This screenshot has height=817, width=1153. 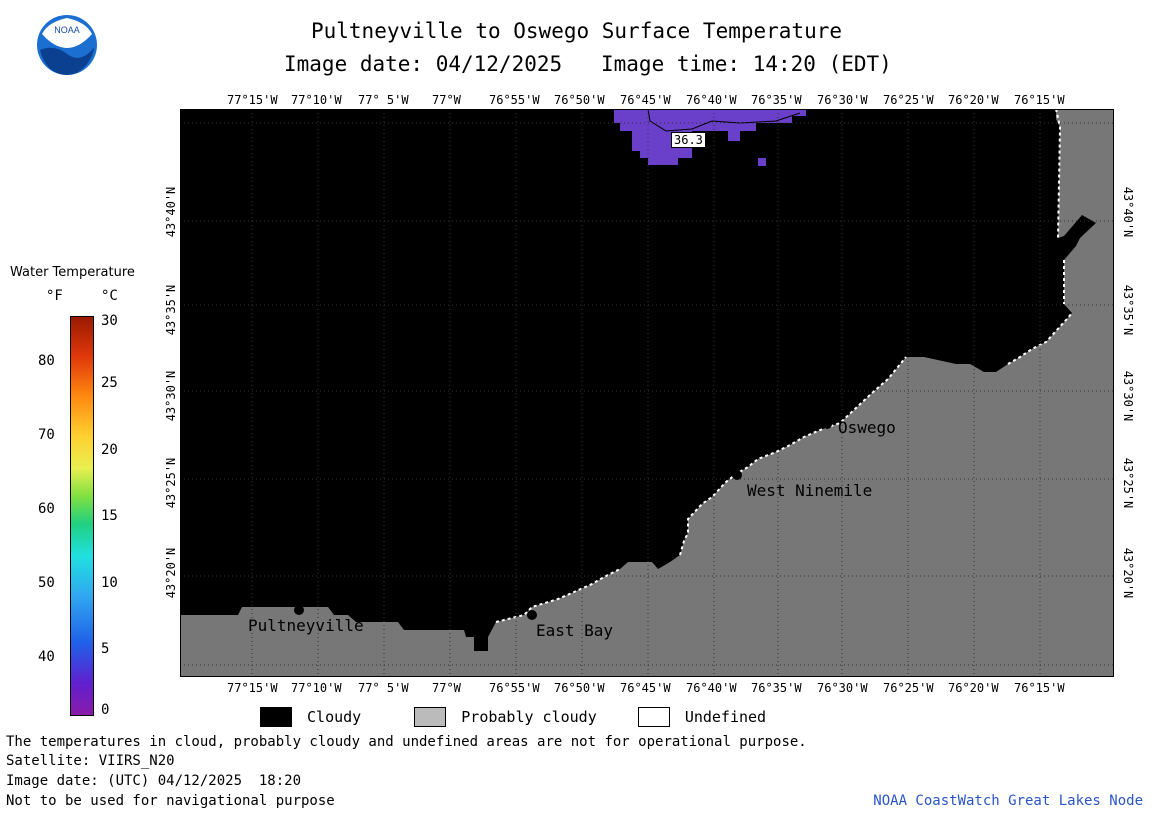 What do you see at coordinates (526, 717) in the screenshot?
I see `legend-probably-cloudy: Probably cloudy` at bounding box center [526, 717].